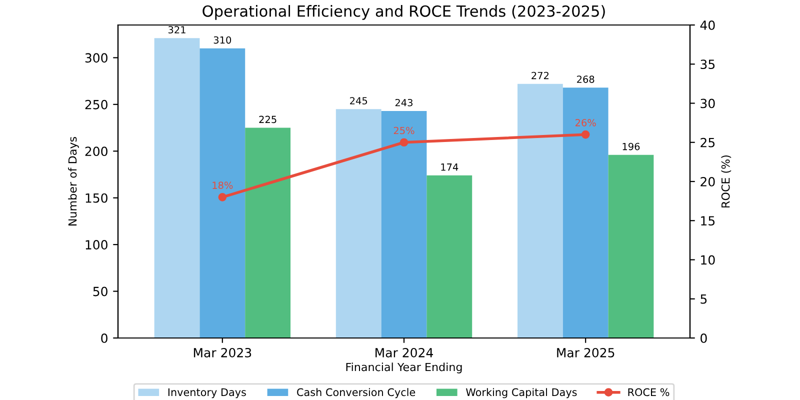 The height and width of the screenshot is (400, 800). Describe the element at coordinates (403, 12) in the screenshot. I see `chart-title: Operational Efficiency and ROCE Trends (2023-2025)` at that location.